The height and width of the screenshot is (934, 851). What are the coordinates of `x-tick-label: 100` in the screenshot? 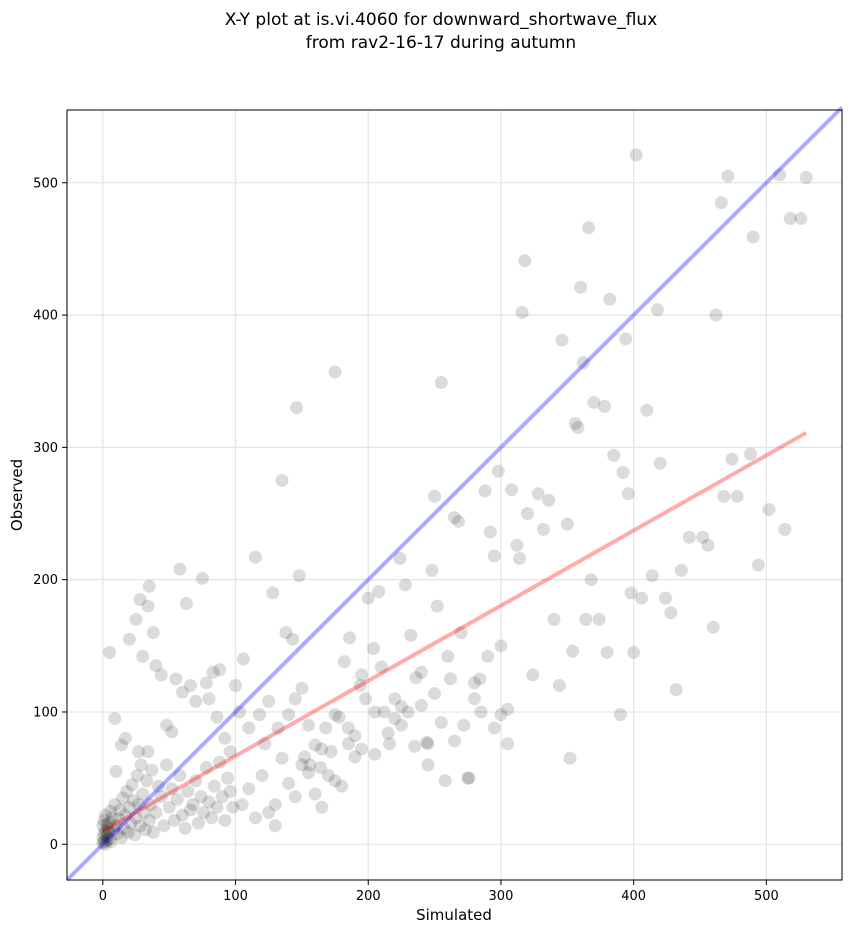 It's located at (235, 896).